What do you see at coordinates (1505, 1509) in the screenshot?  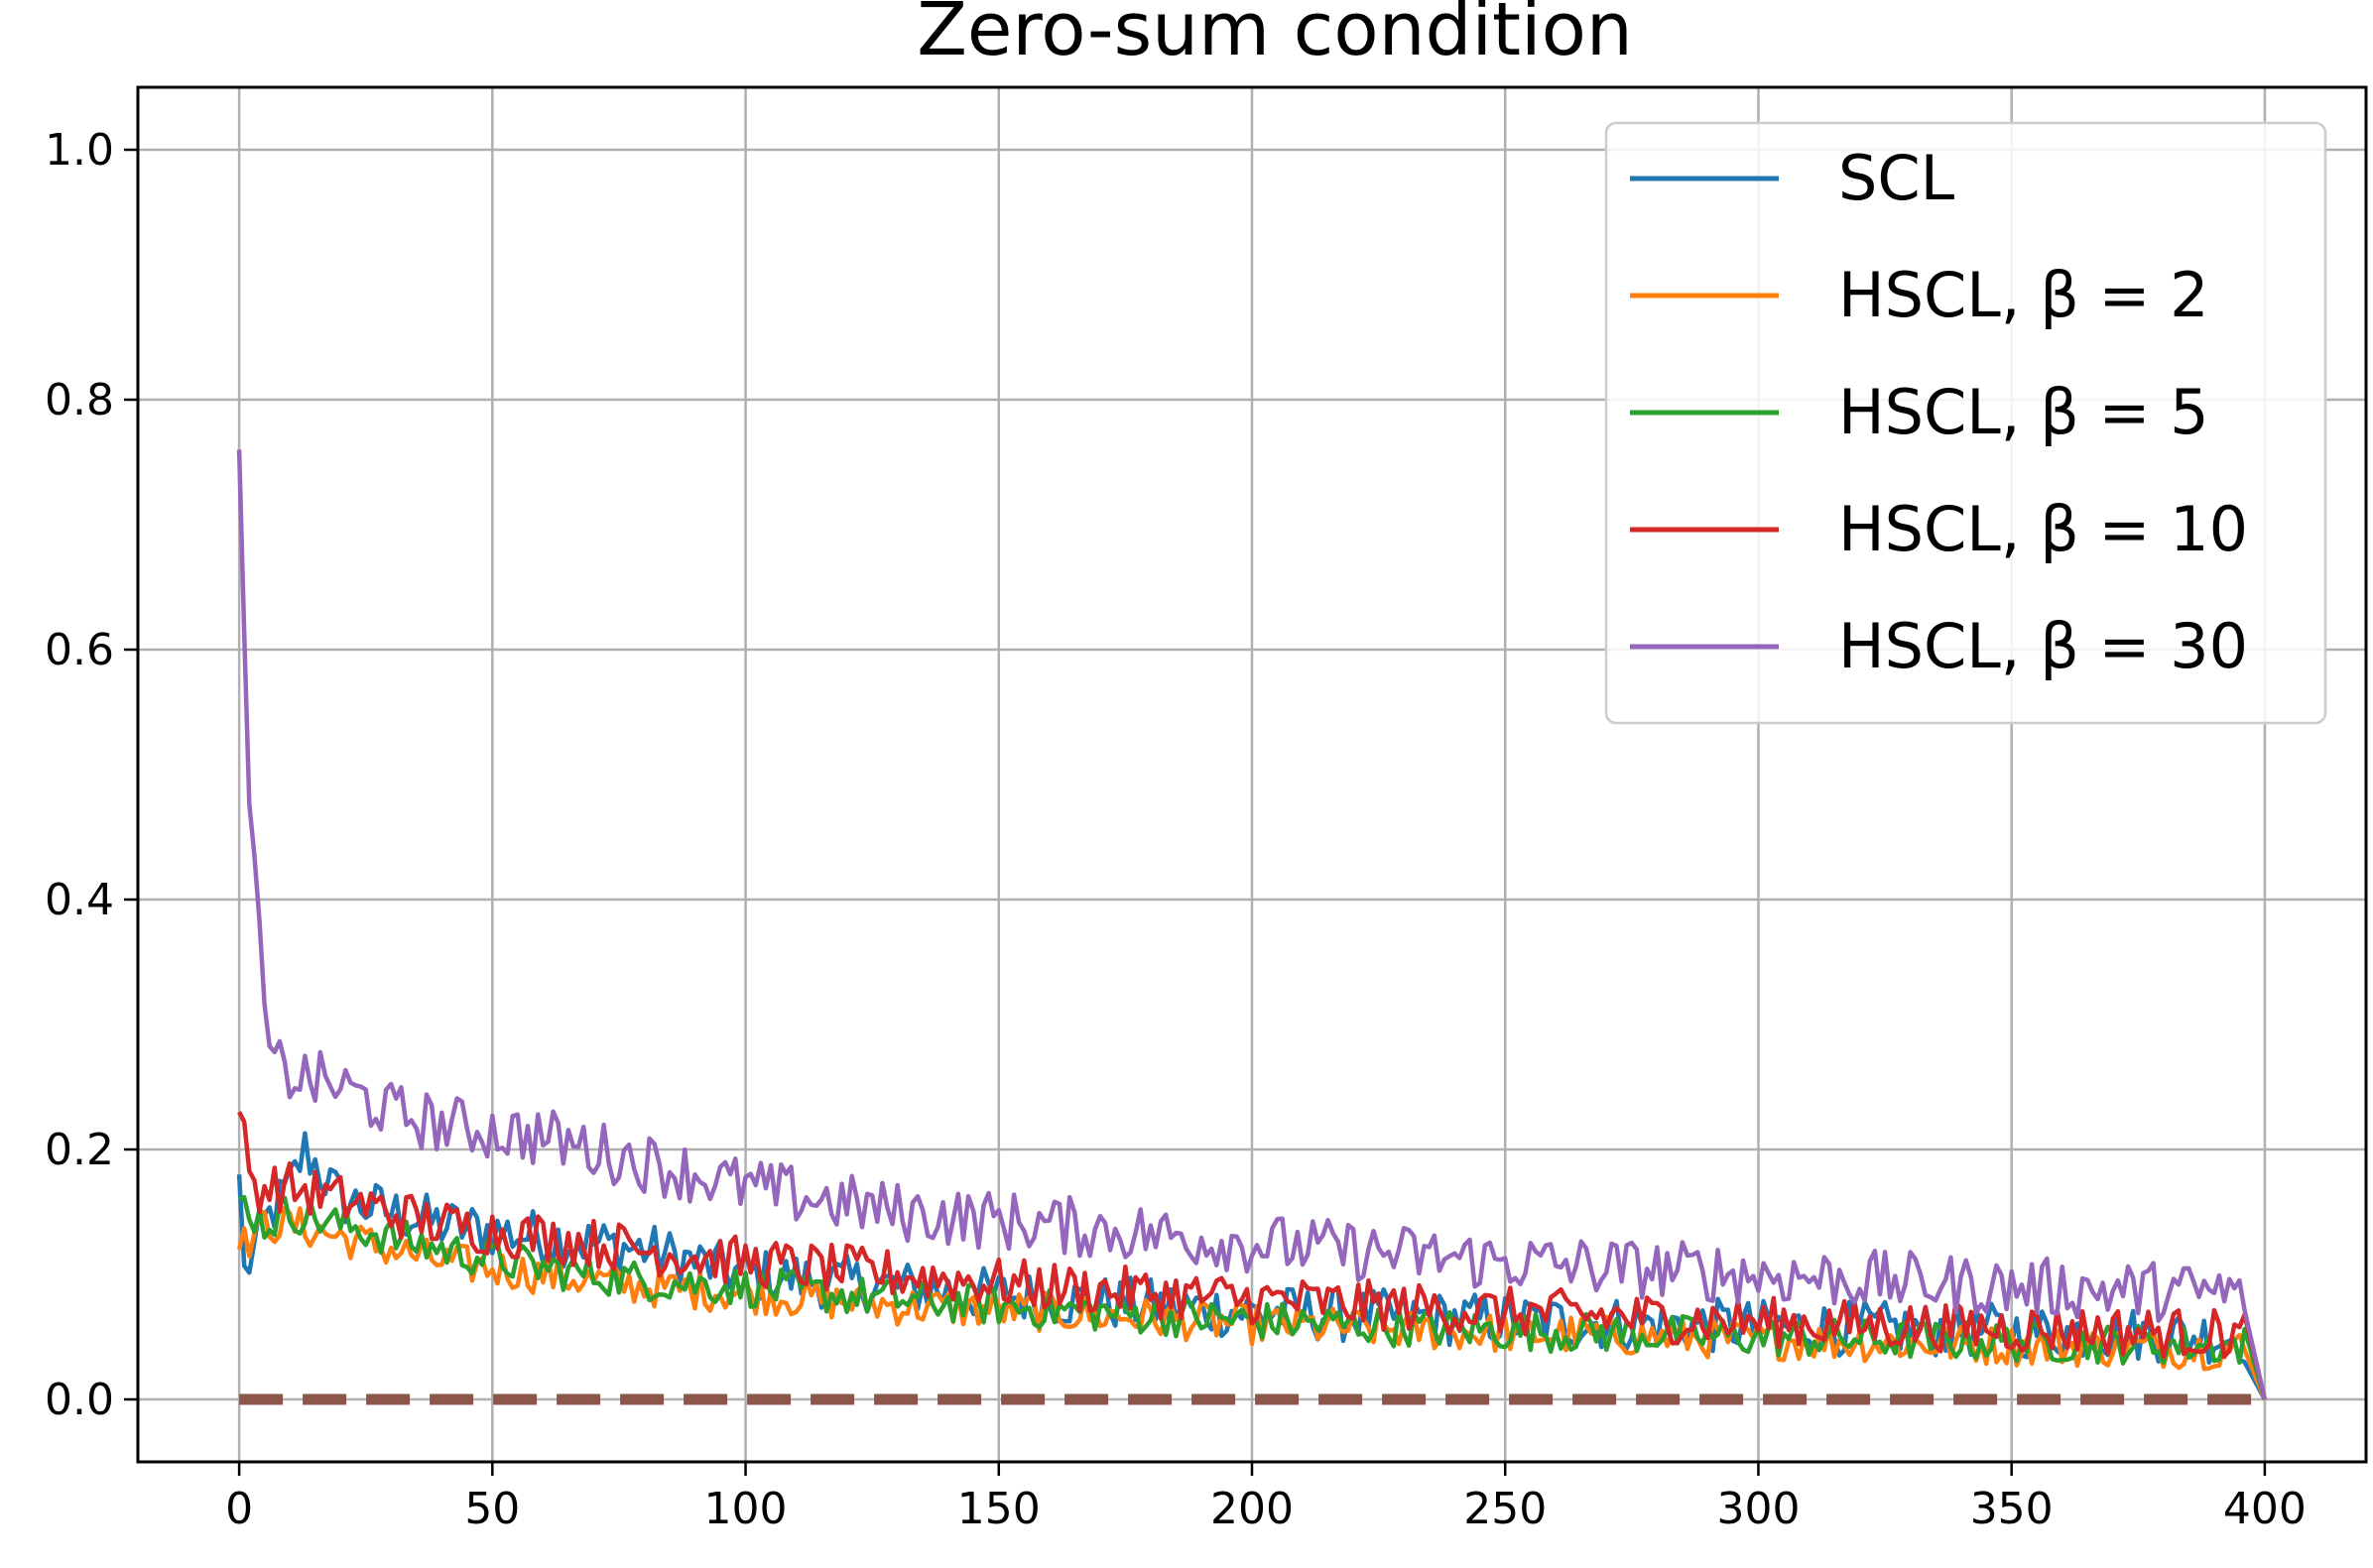 I see `x-tick-label: 250` at bounding box center [1505, 1509].